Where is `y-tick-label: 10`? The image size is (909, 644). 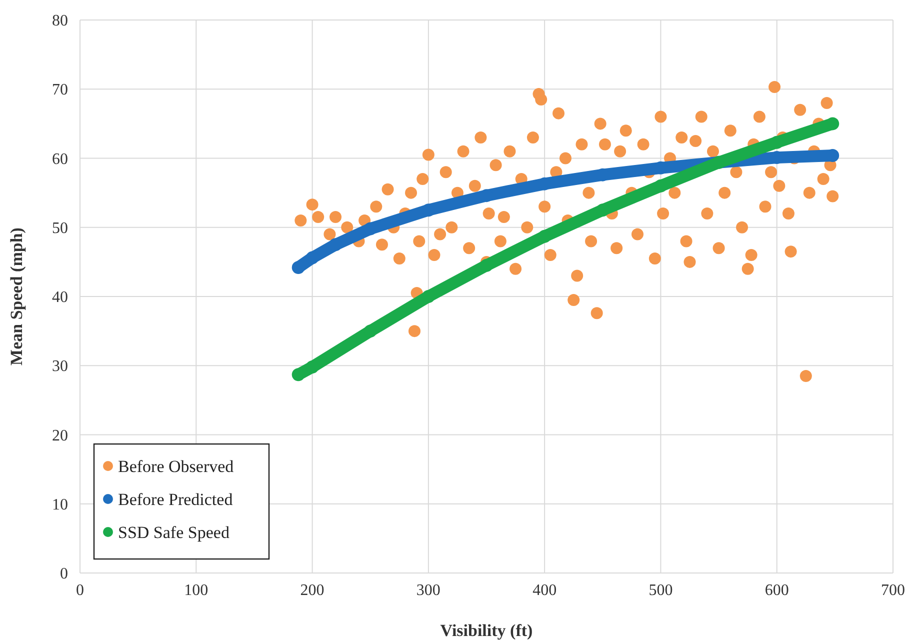
y-tick-label: 10 is located at coordinates (60, 505).